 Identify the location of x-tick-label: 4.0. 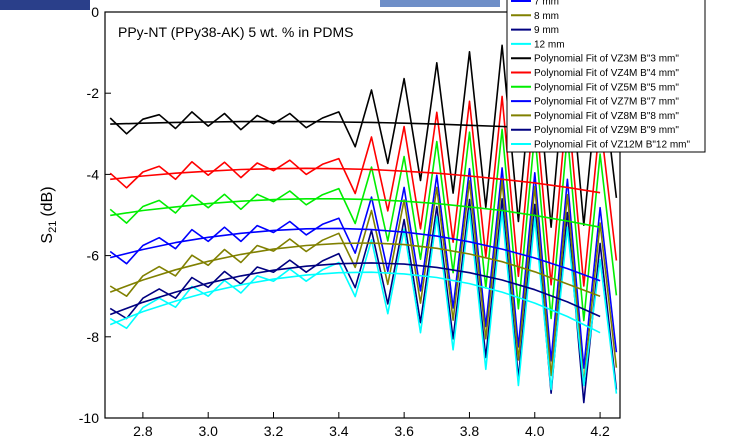
(535, 431).